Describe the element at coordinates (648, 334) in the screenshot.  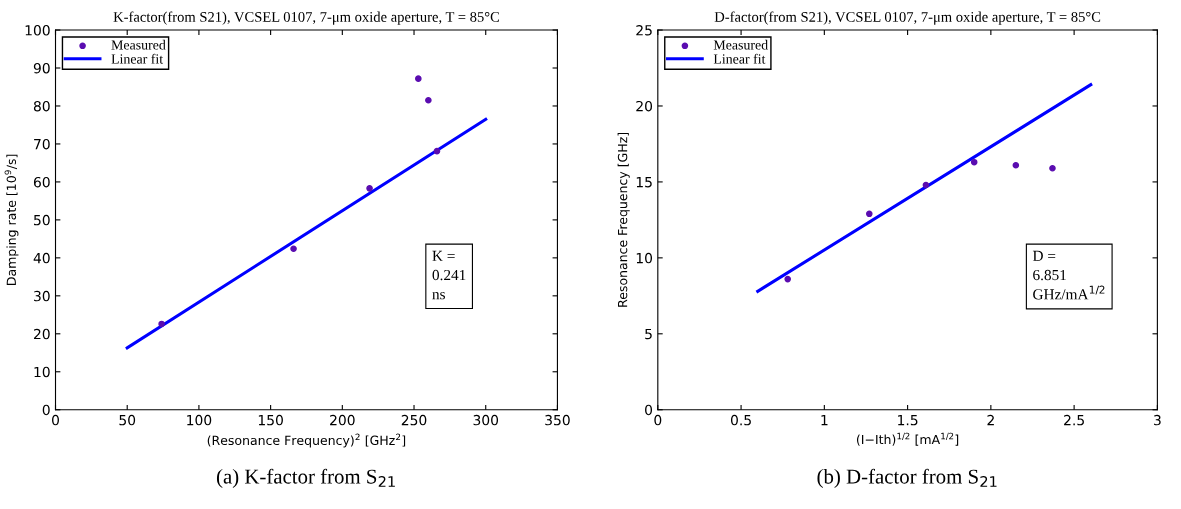
I see `y-tick-label: 5` at that location.